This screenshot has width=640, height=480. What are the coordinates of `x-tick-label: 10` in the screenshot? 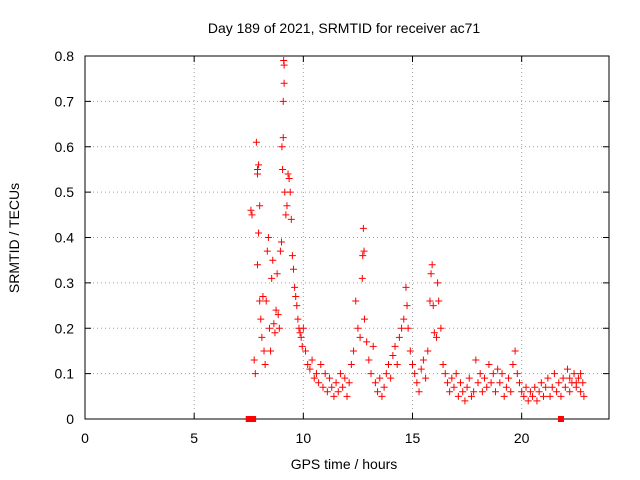 It's located at (304, 438).